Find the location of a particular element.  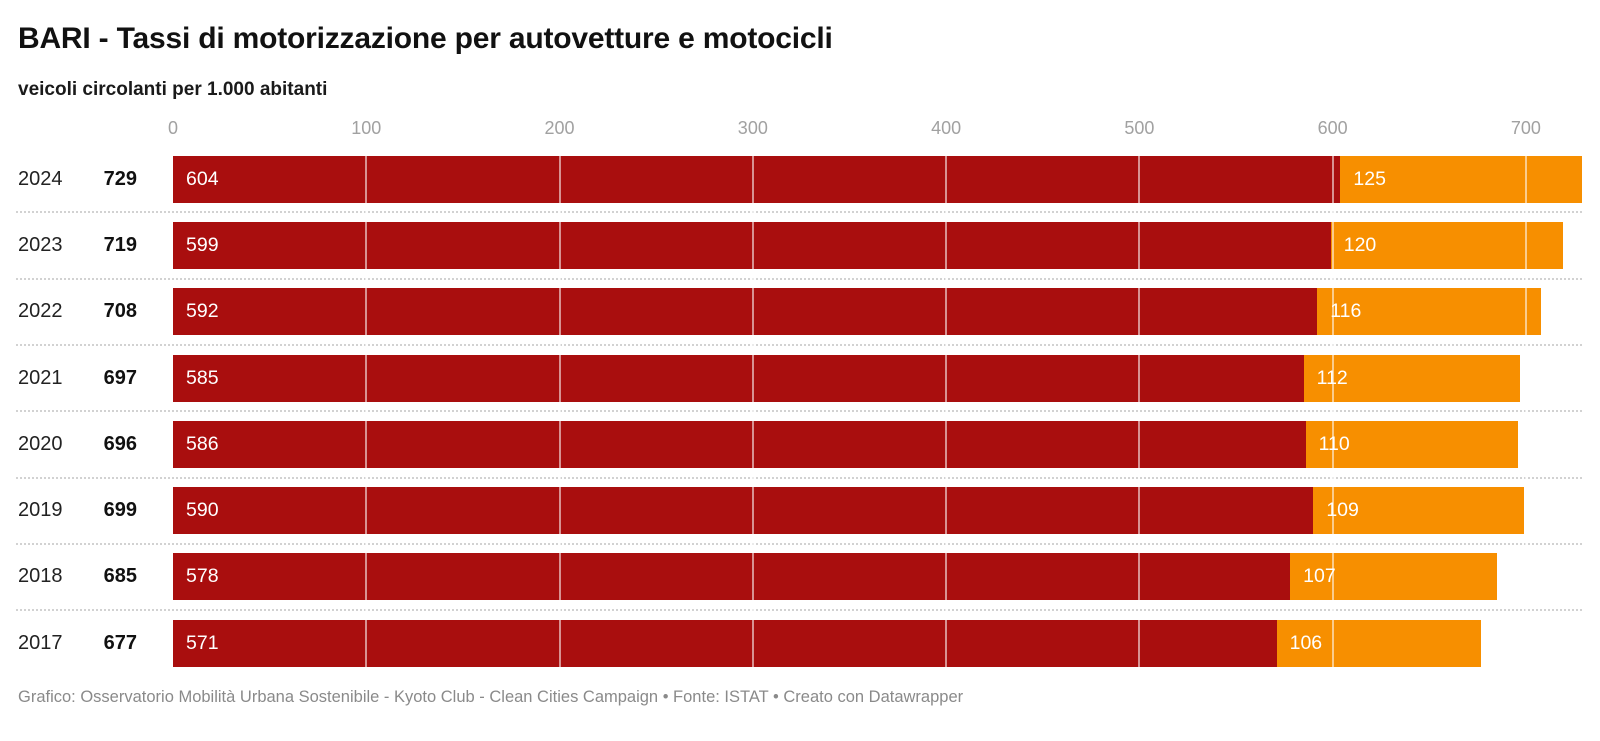

x-axis-tick: 200 is located at coordinates (559, 128).